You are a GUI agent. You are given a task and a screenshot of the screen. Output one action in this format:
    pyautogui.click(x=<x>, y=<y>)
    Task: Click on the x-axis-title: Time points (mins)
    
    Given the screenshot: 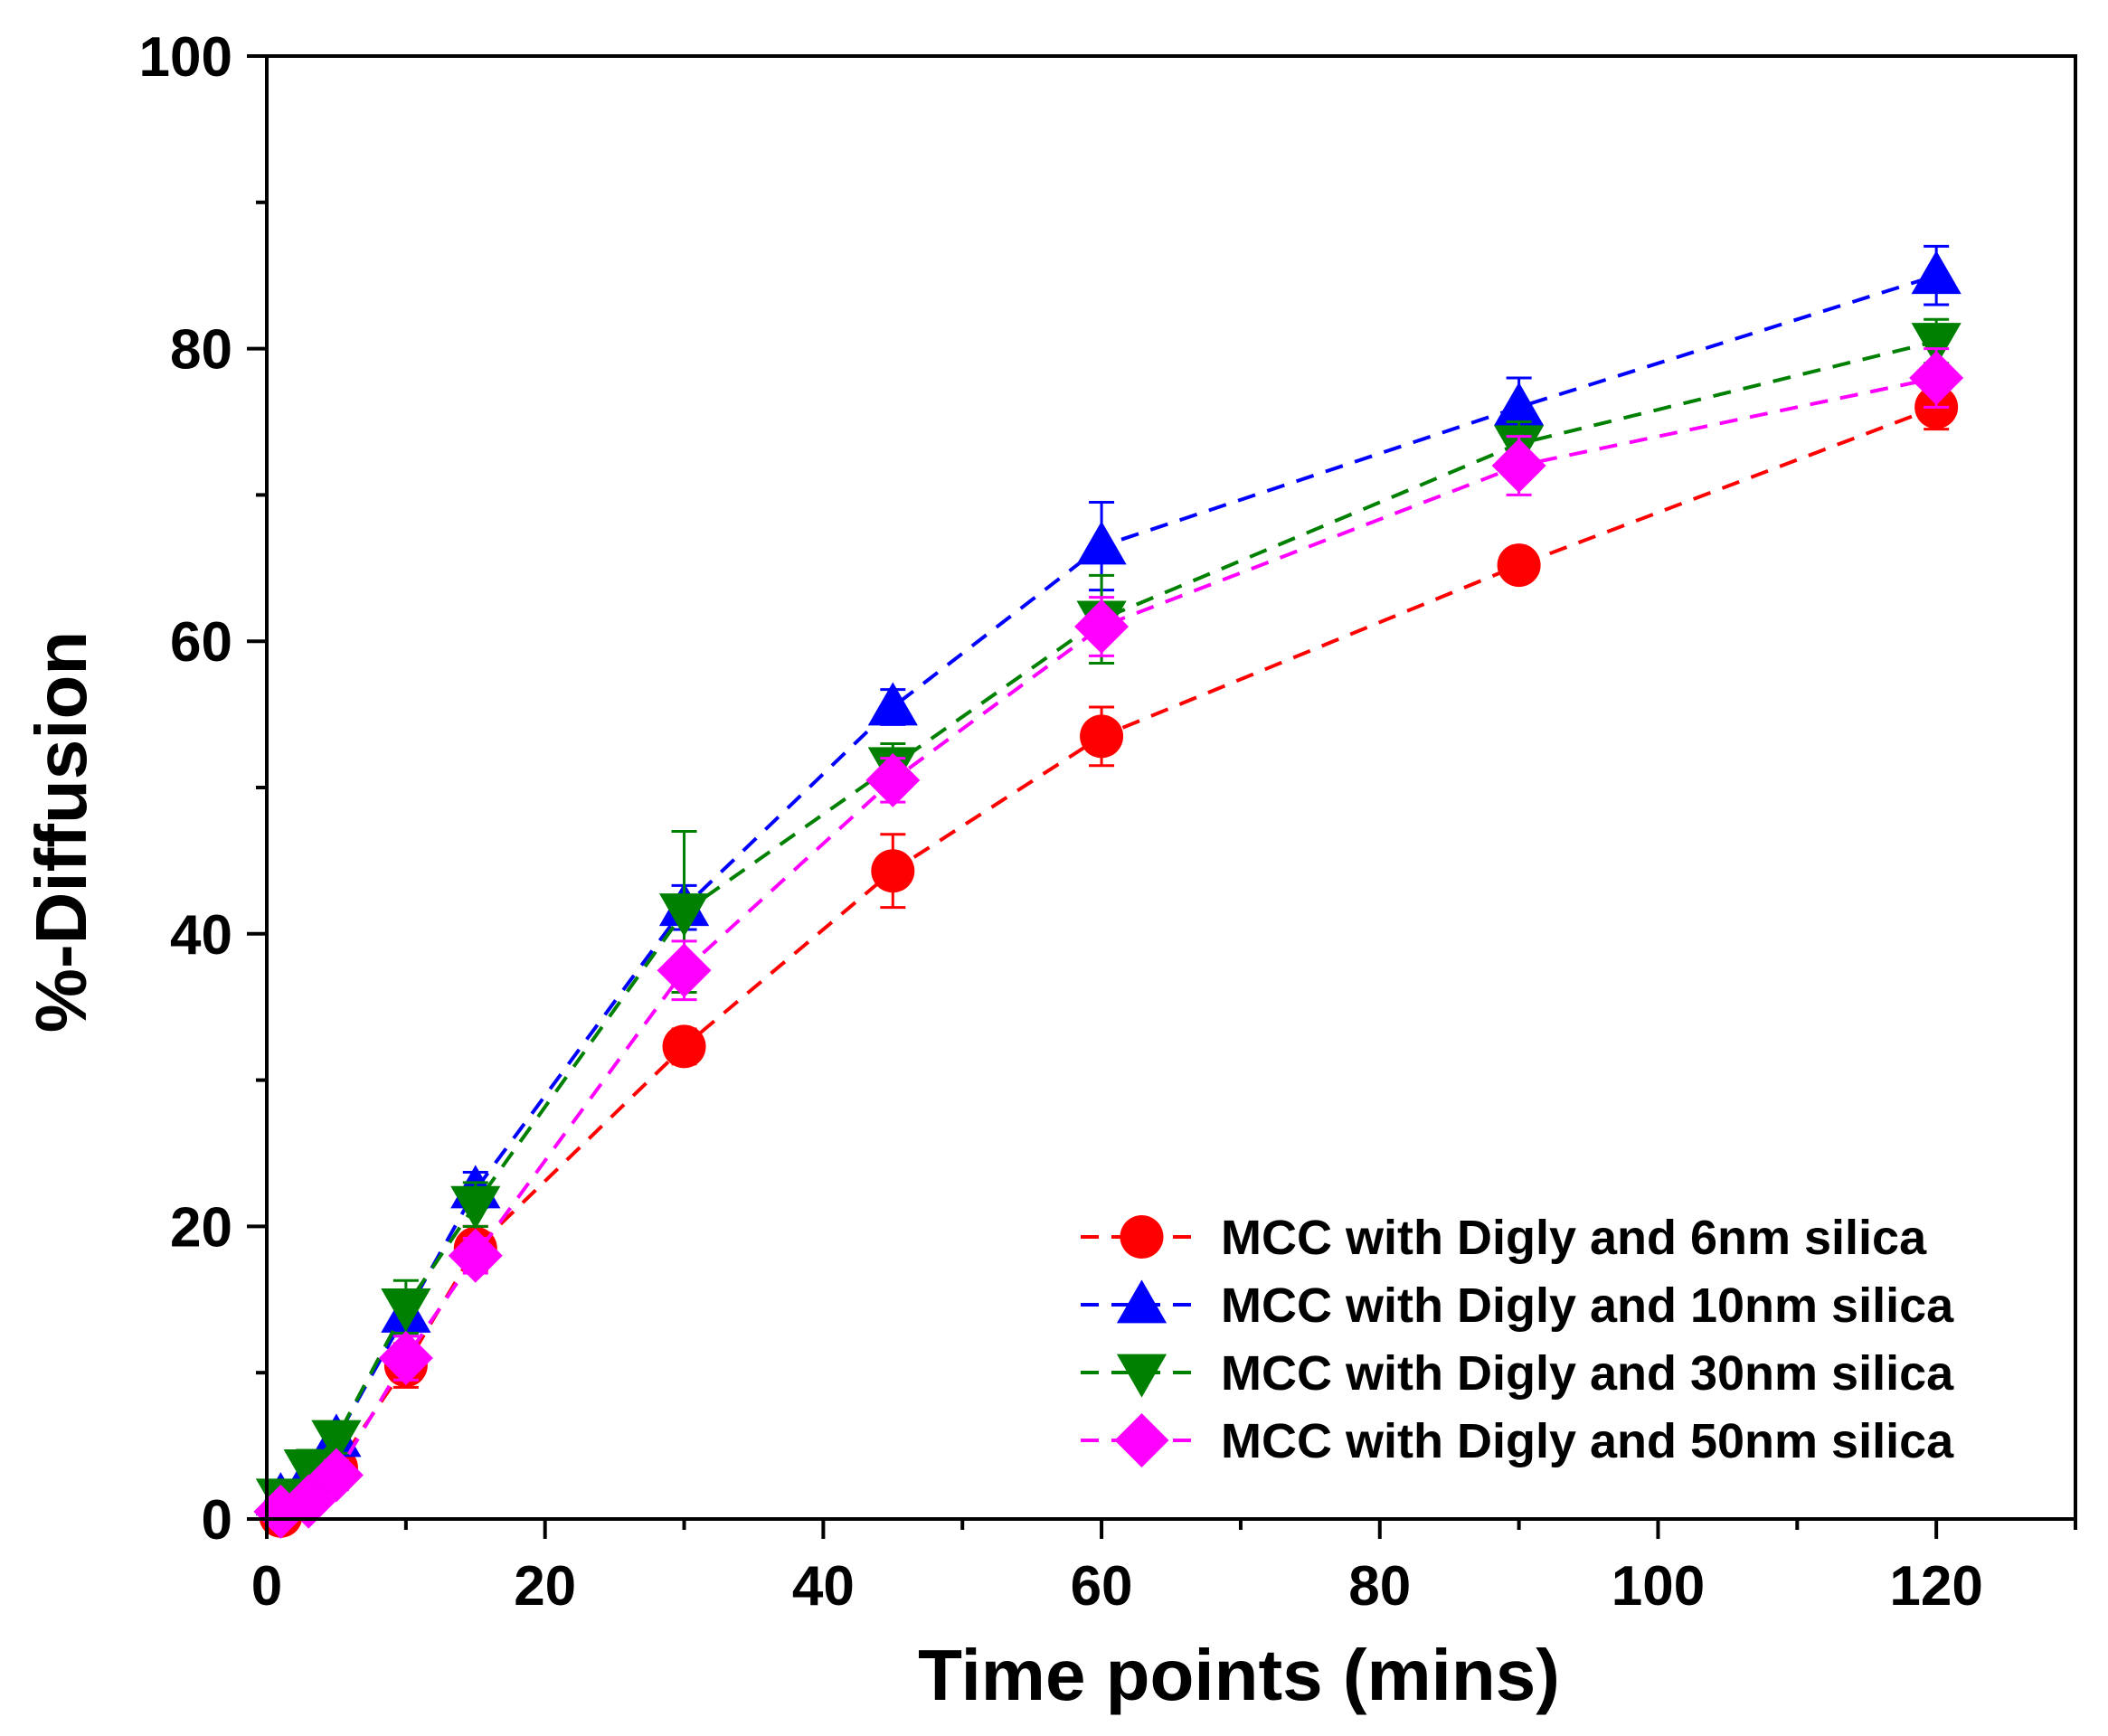 What is the action you would take?
    pyautogui.click(x=1239, y=1675)
    